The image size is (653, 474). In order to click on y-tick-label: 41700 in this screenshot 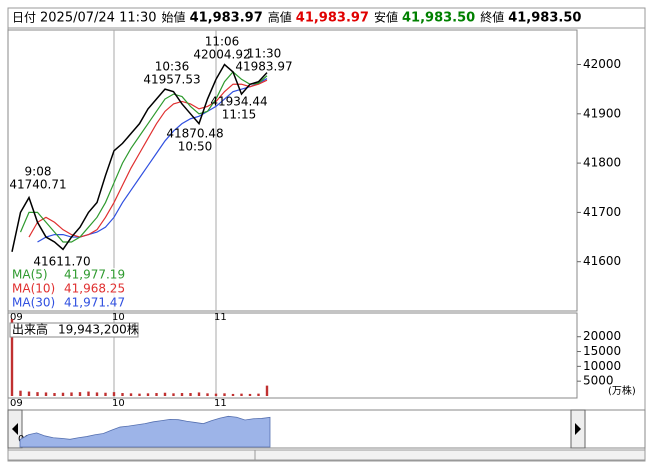, I will do `click(602, 212)`.